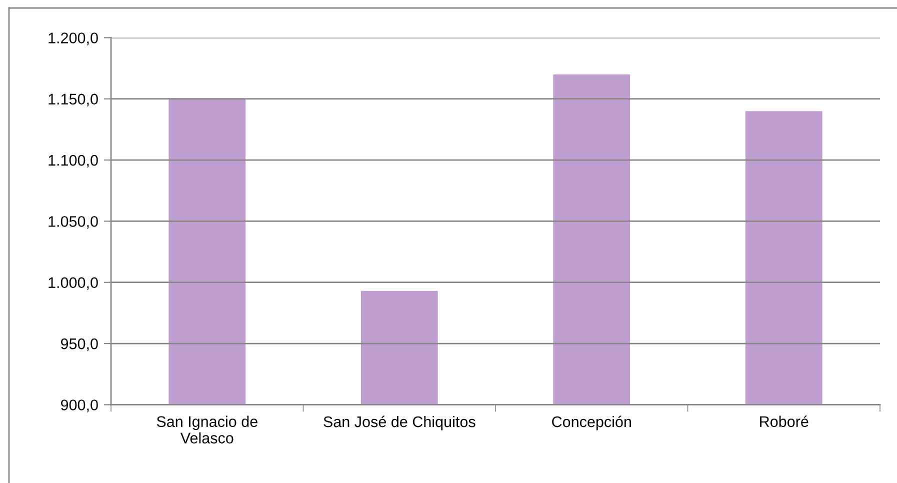  I want to click on y-tick-label: 1.100,0, so click(73, 161).